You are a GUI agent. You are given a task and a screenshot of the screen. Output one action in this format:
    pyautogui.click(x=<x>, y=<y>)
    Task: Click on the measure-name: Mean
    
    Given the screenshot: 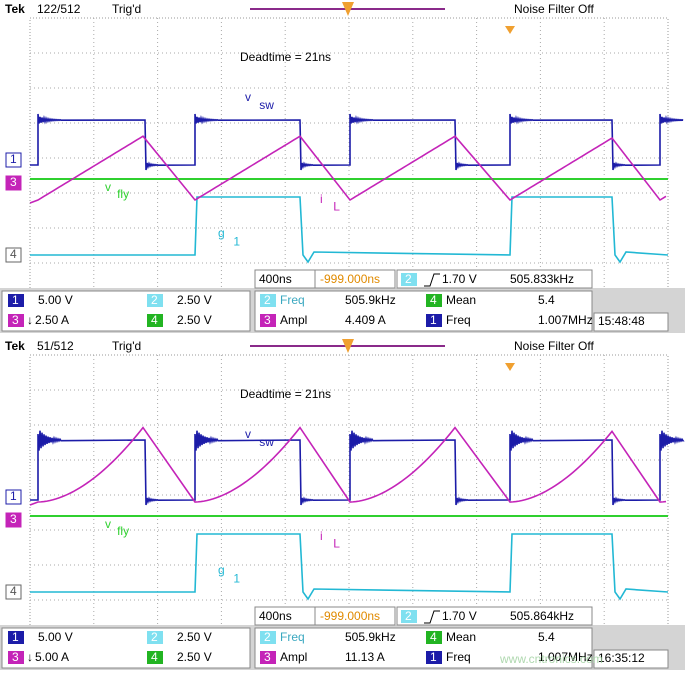 What is the action you would take?
    pyautogui.click(x=461, y=300)
    